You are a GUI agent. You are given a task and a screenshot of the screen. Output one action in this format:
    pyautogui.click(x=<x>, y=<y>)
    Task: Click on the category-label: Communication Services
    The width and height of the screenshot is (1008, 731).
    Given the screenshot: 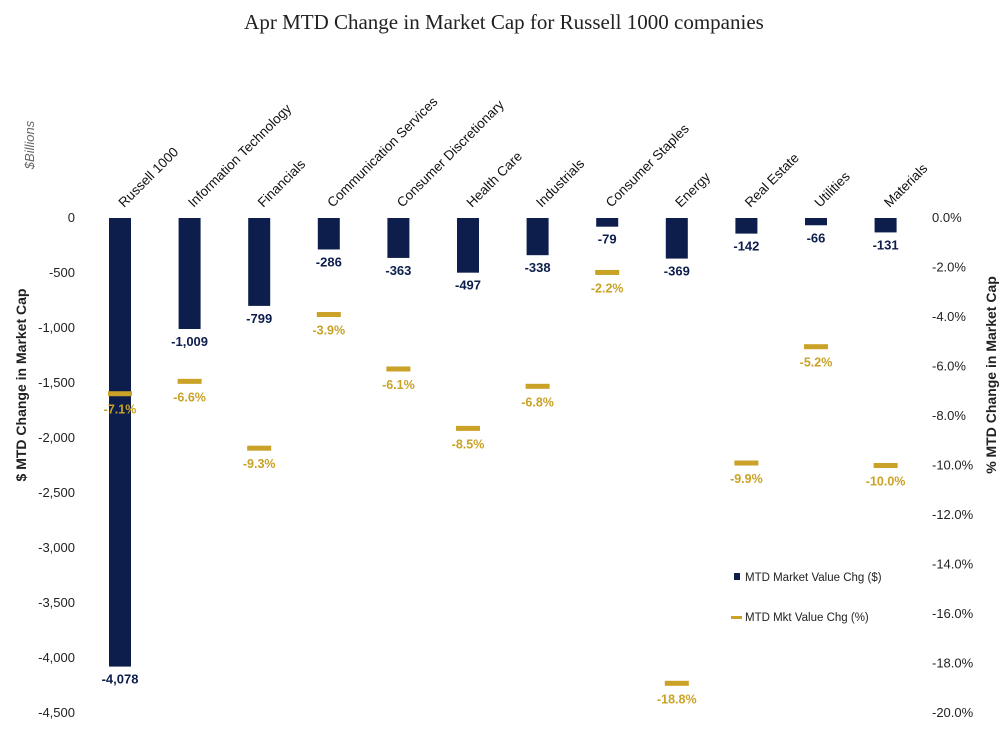 What is the action you would take?
    pyautogui.click(x=382, y=152)
    